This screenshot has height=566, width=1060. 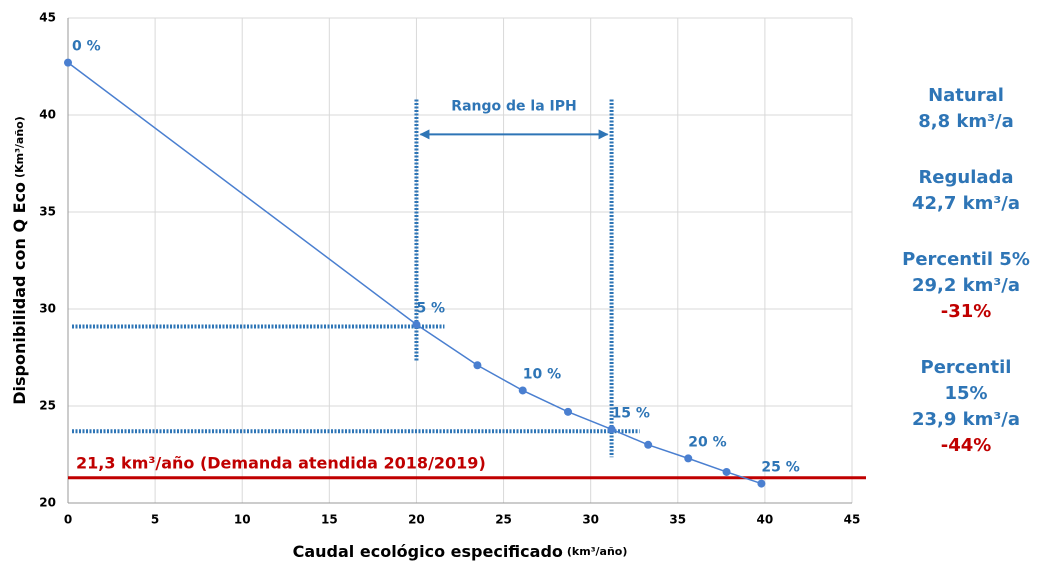 I want to click on point-label: 15 %, so click(x=631, y=413).